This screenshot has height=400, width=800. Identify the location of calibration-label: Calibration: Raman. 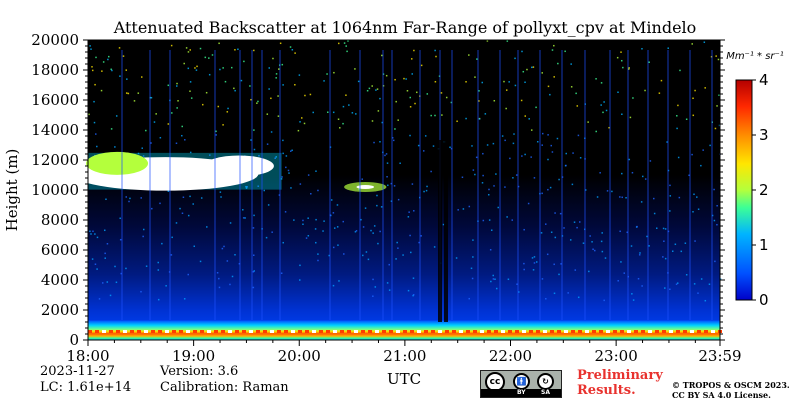
(224, 387).